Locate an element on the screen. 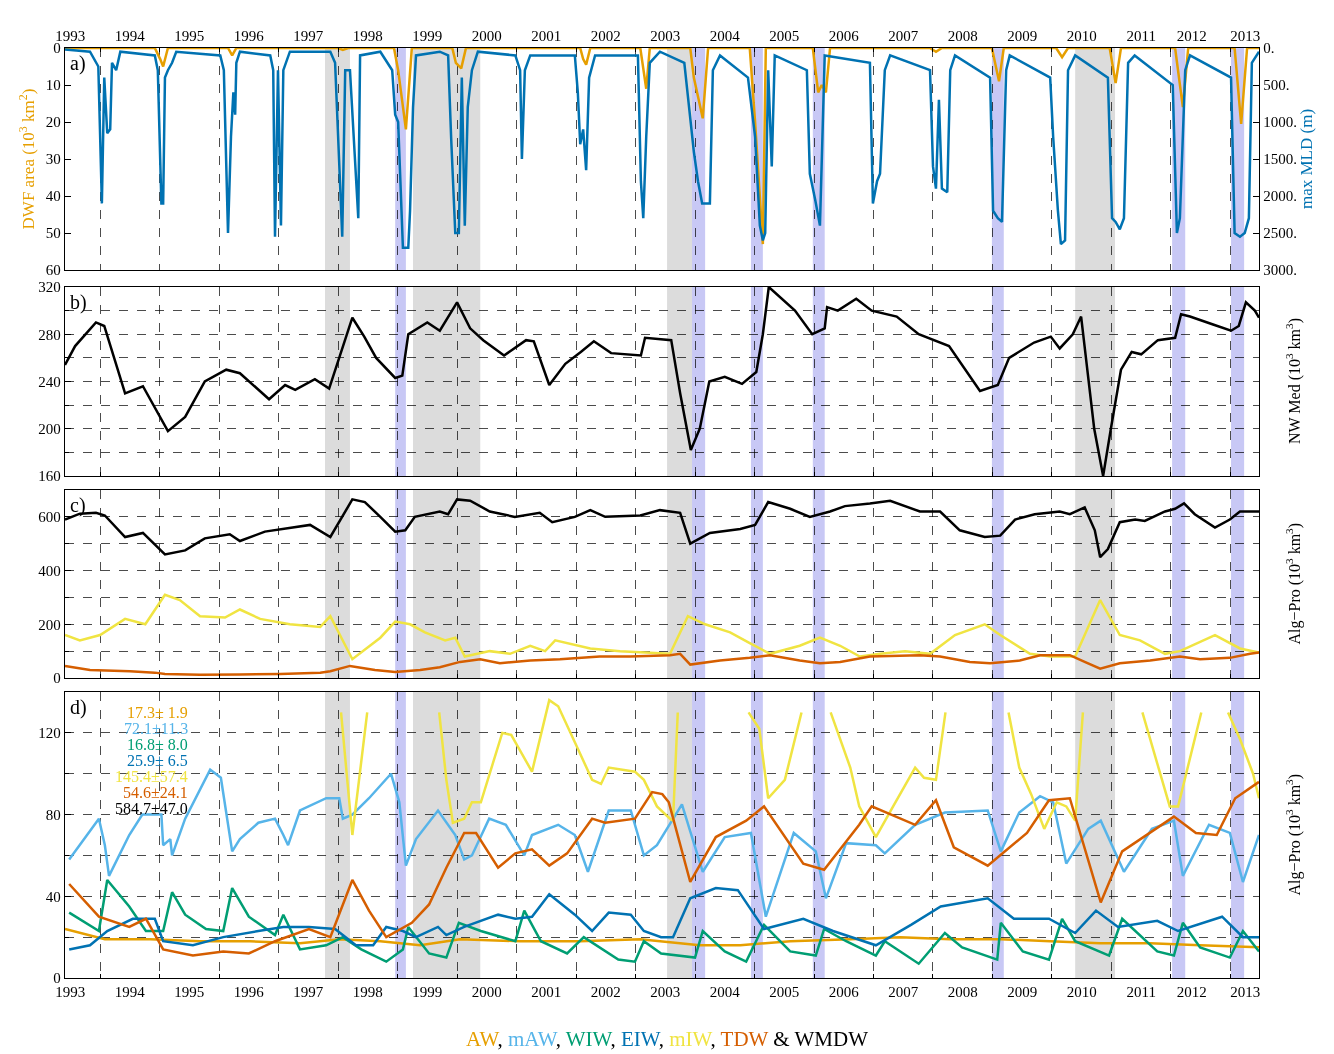 The image size is (1334, 1054). annotation: 584.7±47.0 is located at coordinates (151, 808).